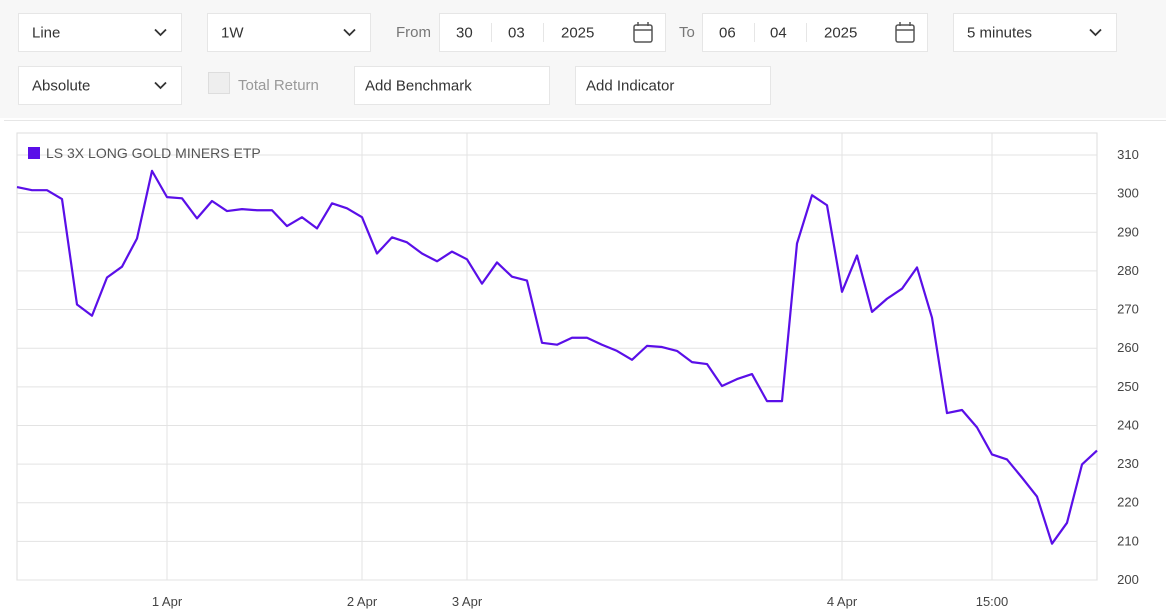  I want to click on checkbox-label: Total Return, so click(278, 85).